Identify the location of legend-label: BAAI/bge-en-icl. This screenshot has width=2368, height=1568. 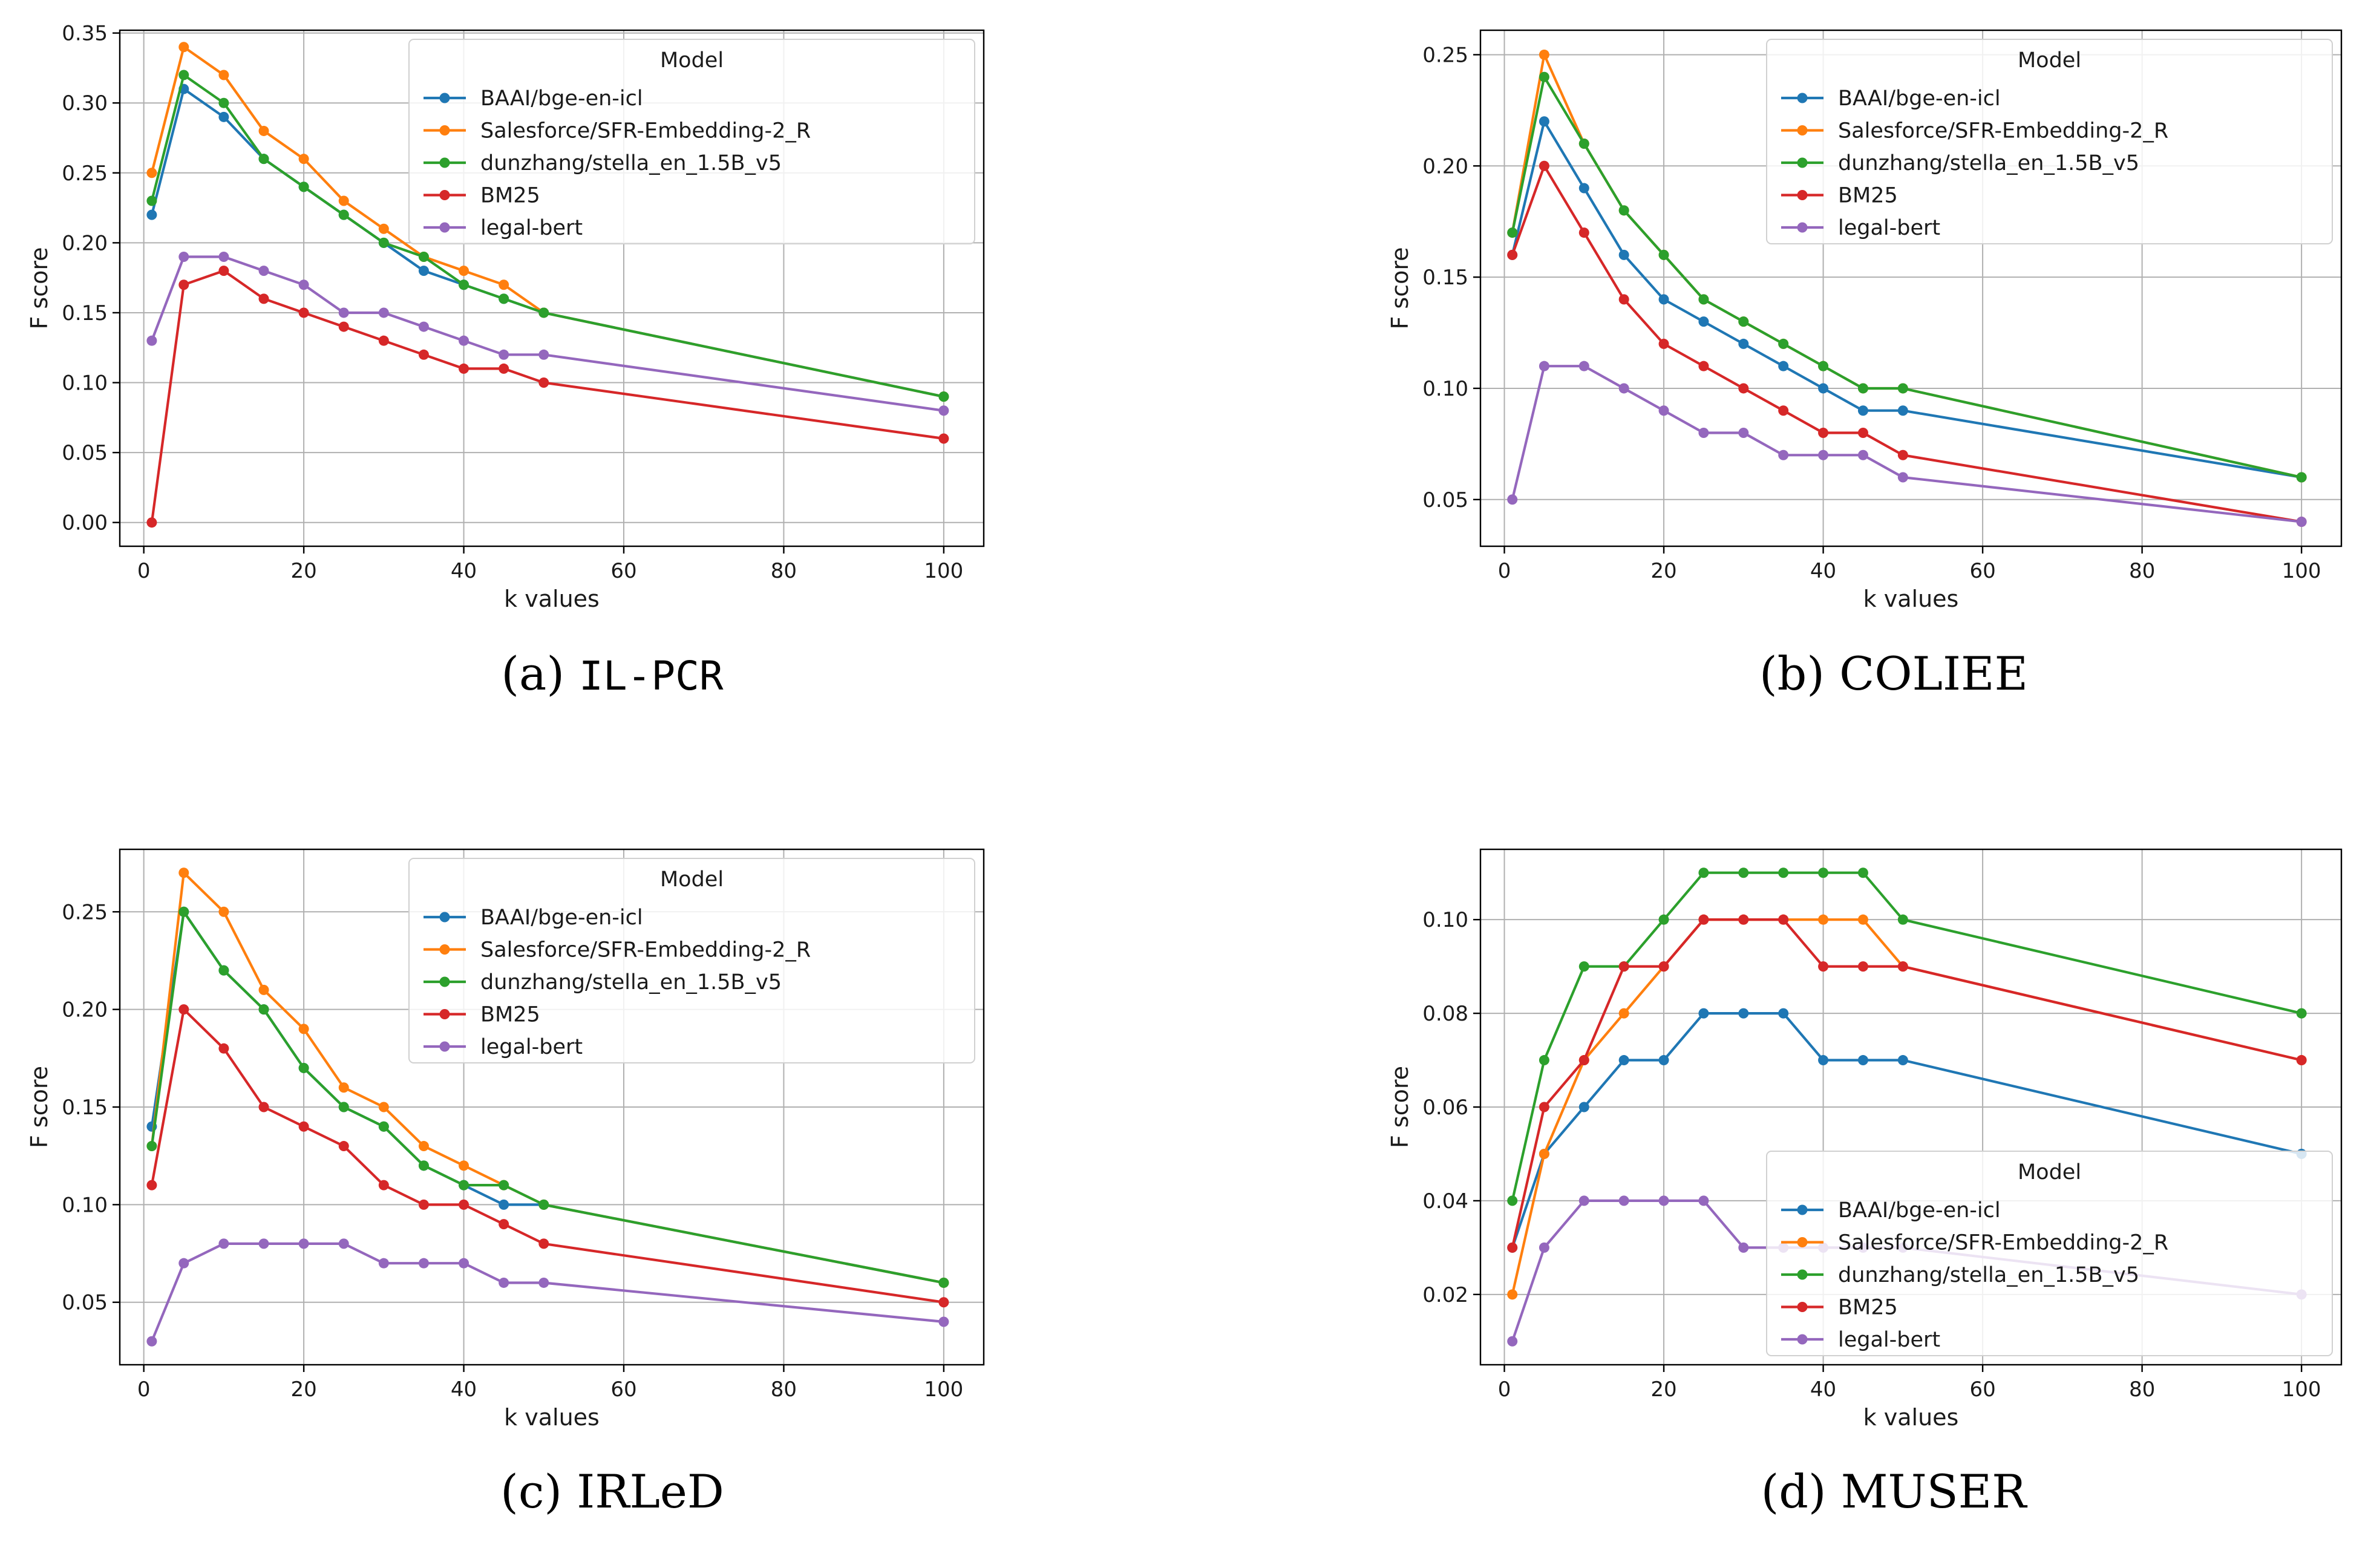
(1919, 1210).